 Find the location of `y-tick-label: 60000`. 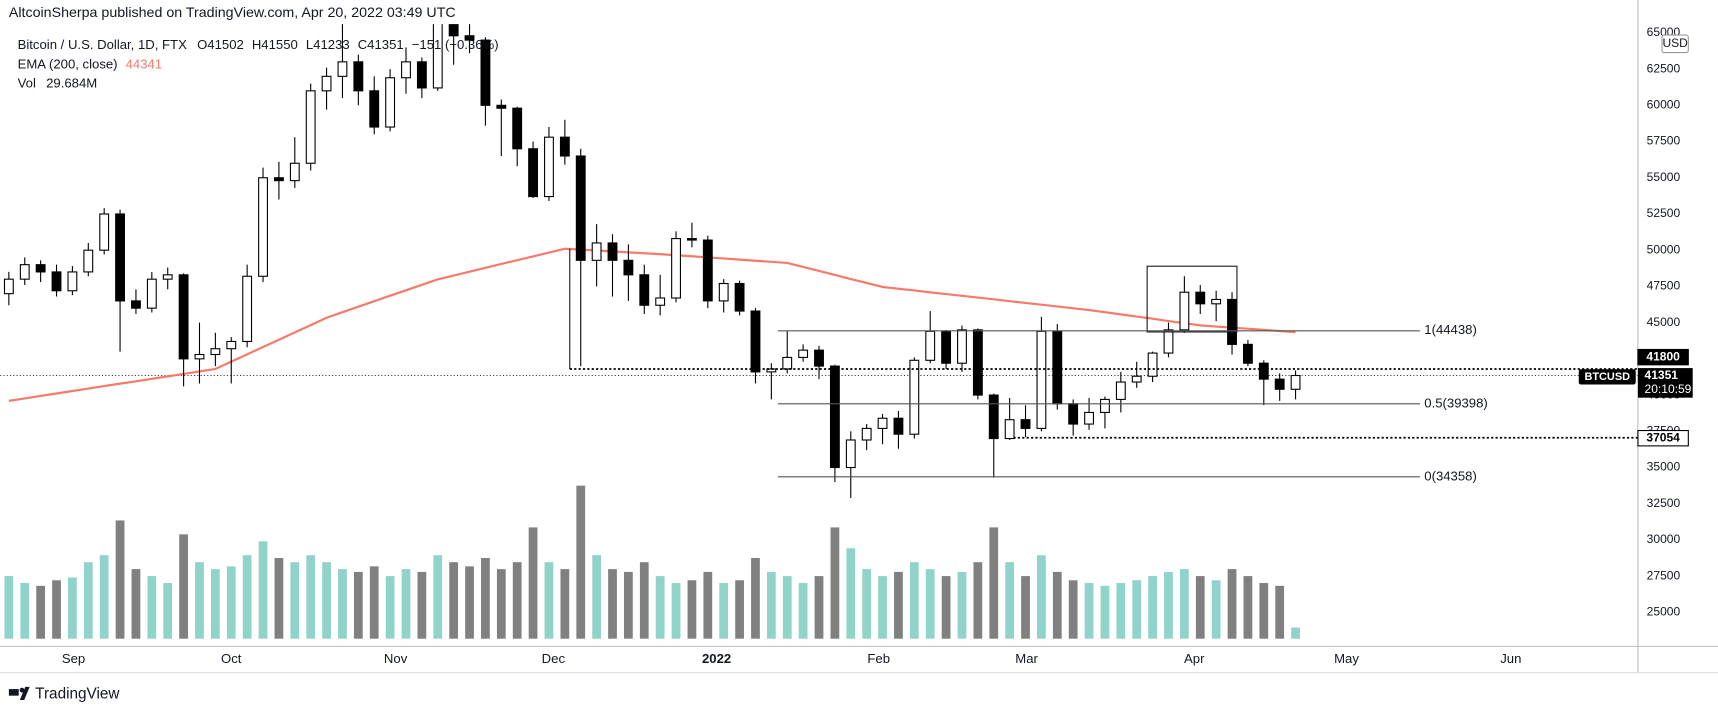

y-tick-label: 60000 is located at coordinates (1664, 104).